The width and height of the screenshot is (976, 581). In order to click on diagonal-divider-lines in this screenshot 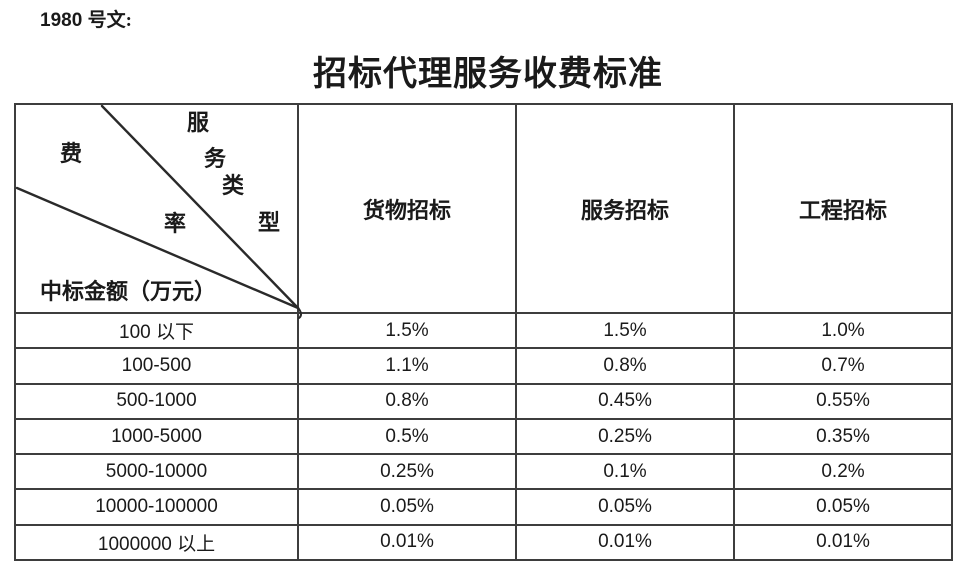, I will do `click(158, 211)`.